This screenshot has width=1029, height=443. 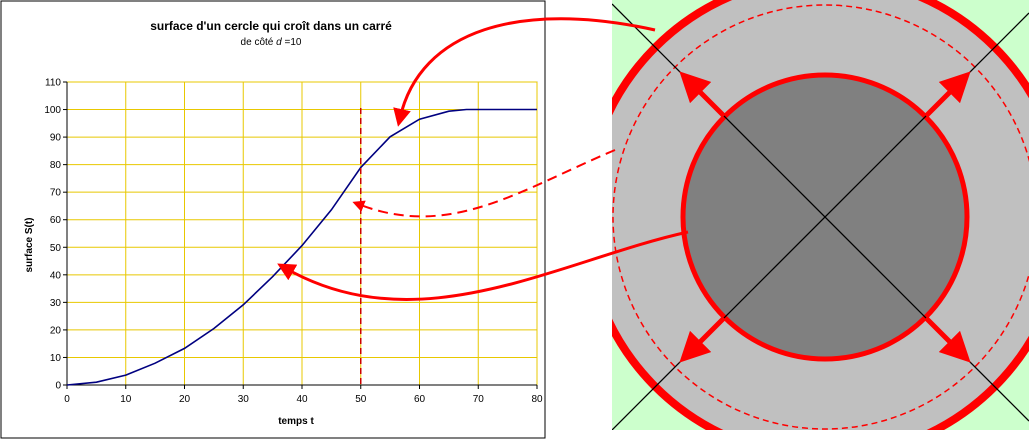 I want to click on y-tick-label: 0, so click(x=58, y=386).